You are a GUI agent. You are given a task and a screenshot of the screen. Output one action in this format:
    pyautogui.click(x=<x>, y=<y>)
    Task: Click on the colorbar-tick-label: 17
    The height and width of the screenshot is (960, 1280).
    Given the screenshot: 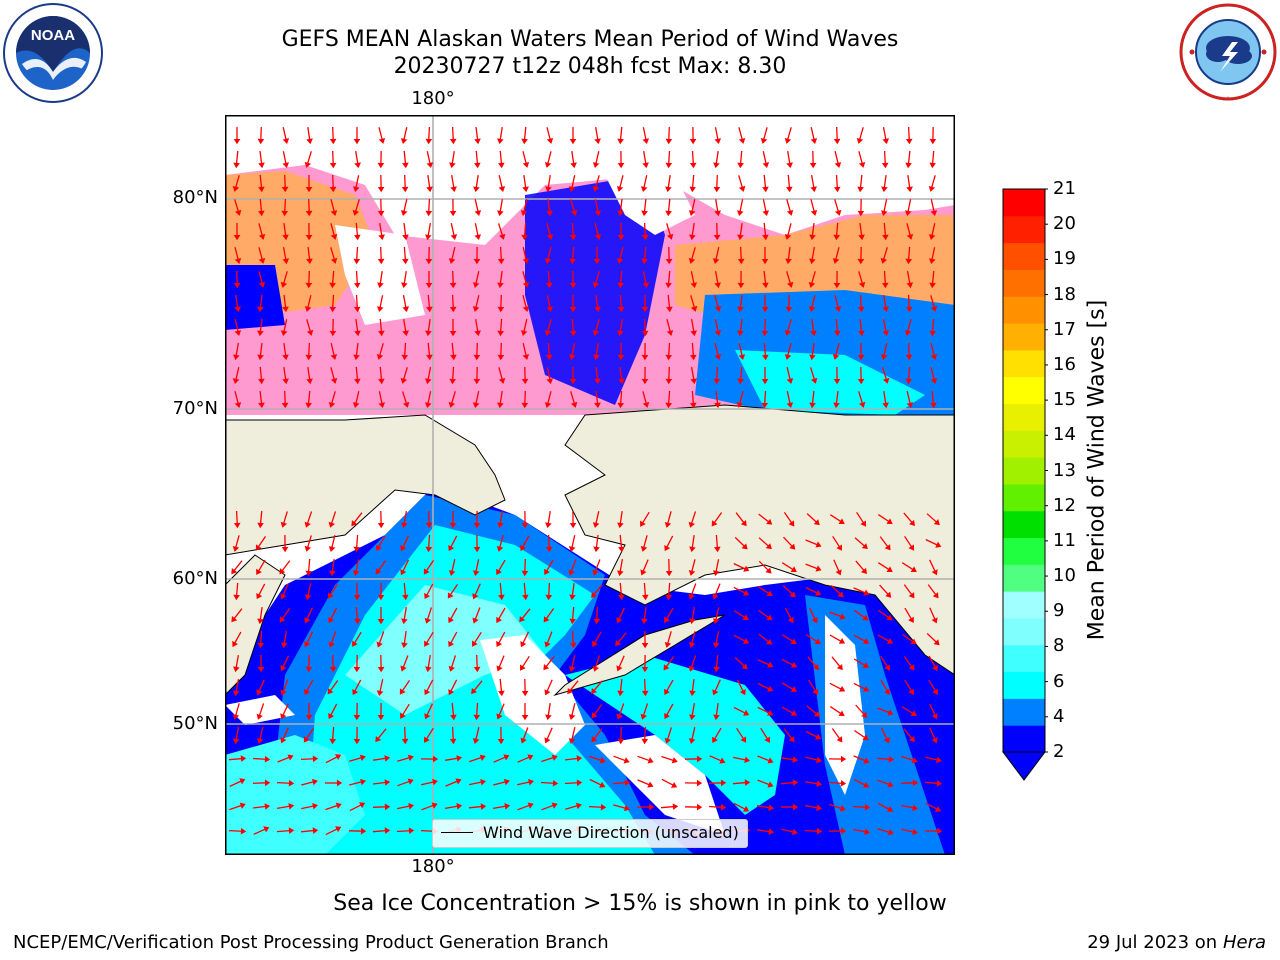 What is the action you would take?
    pyautogui.click(x=1064, y=329)
    